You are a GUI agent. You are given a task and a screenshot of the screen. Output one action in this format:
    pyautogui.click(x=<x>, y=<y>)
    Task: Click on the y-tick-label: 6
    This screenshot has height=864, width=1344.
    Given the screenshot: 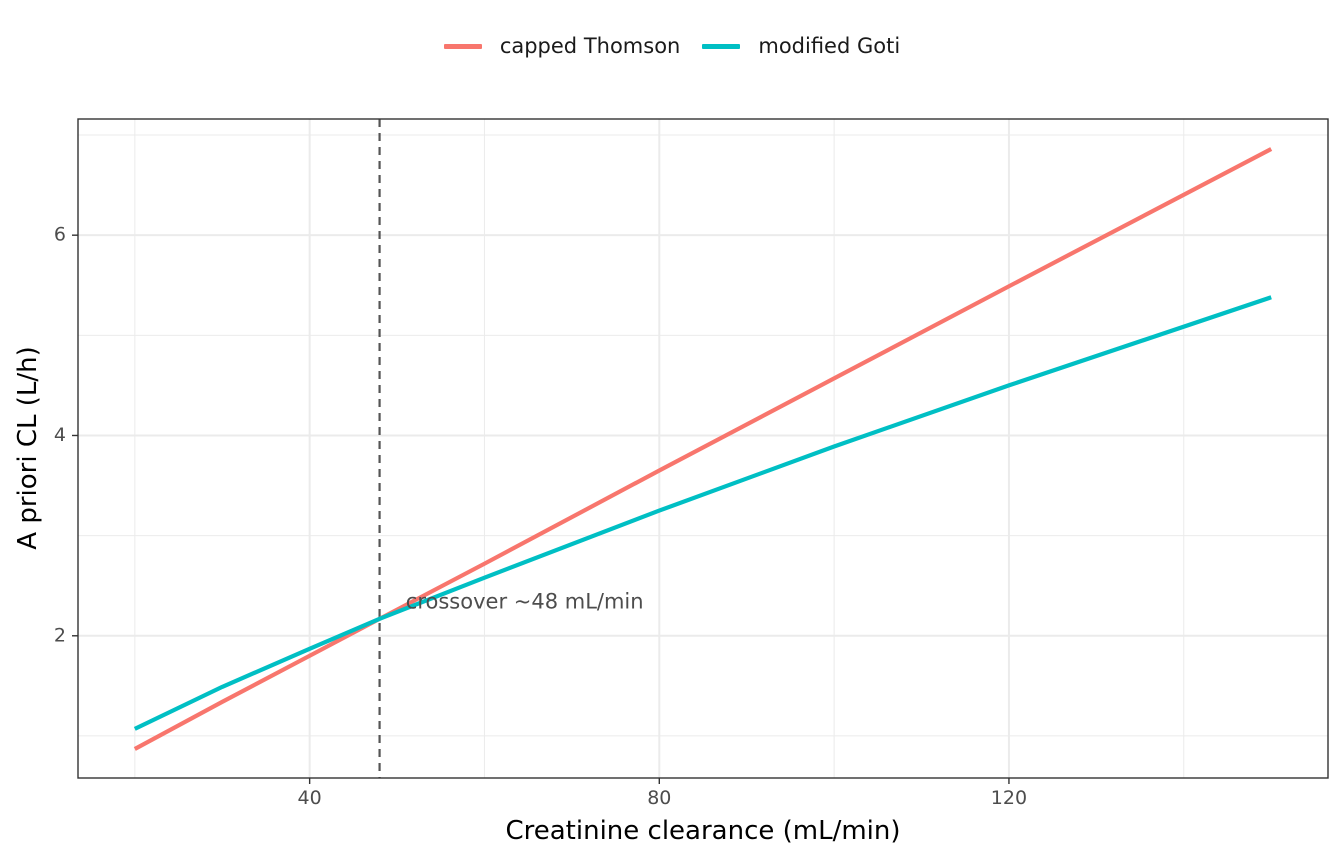 What is the action you would take?
    pyautogui.click(x=60, y=235)
    